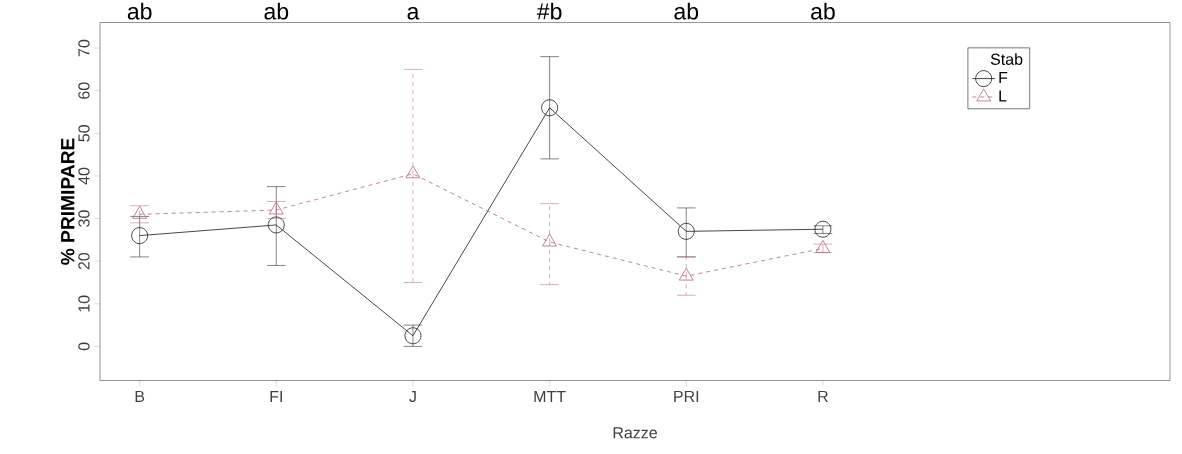 This screenshot has width=1182, height=454. Describe the element at coordinates (823, 396) in the screenshot. I see `x-tick-label: R` at that location.